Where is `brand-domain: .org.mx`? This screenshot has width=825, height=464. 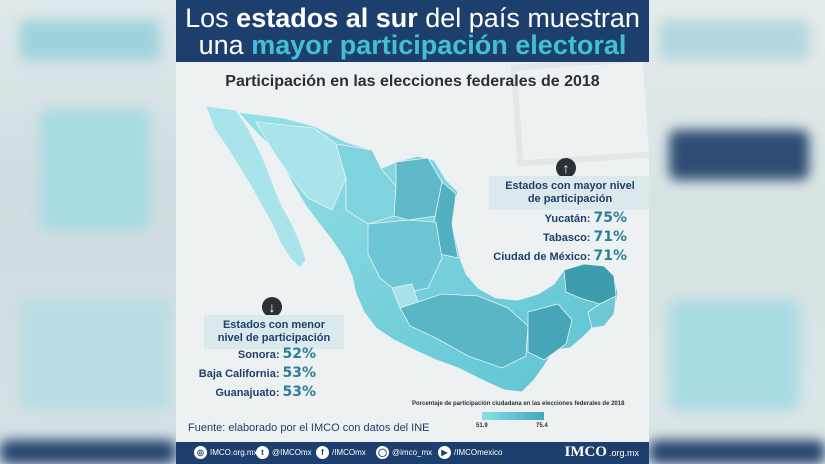
brand-domain: .org.mx is located at coordinates (623, 453).